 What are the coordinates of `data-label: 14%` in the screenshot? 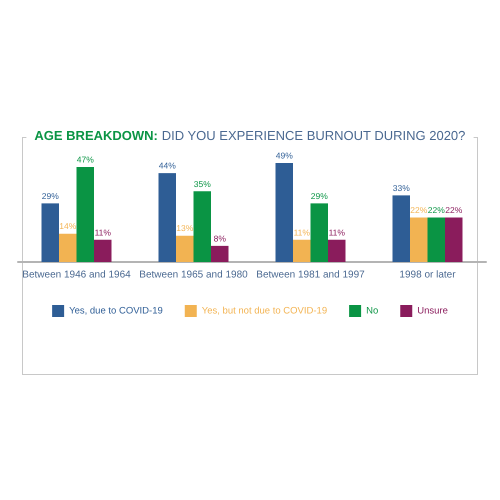 It's located at (68, 226).